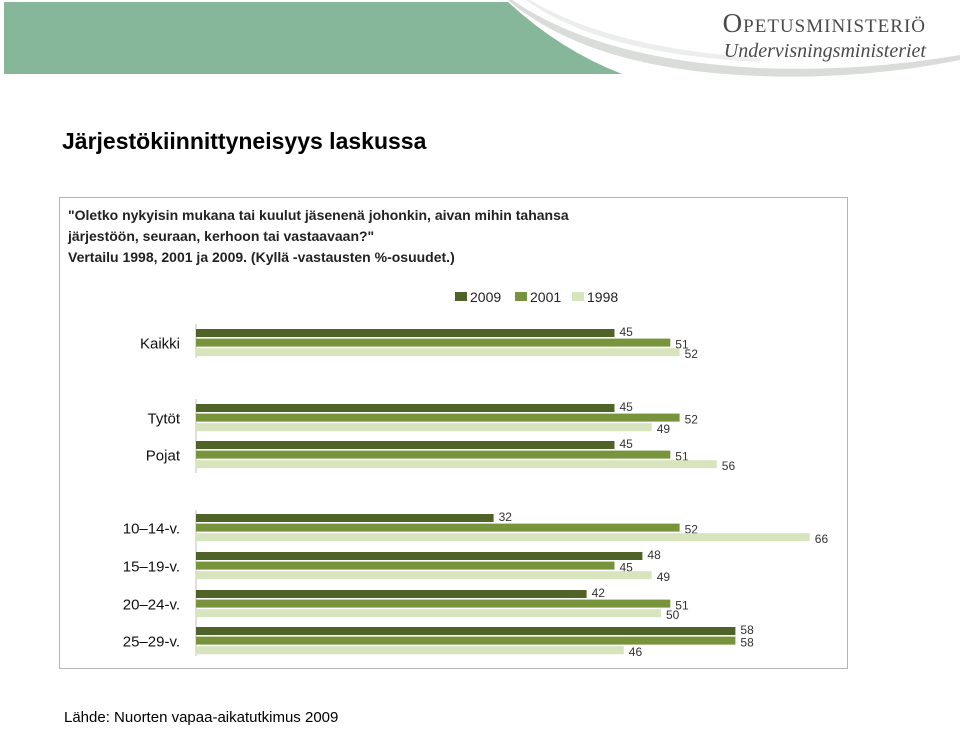  I want to click on bar-pojat-1998, so click(456, 464).